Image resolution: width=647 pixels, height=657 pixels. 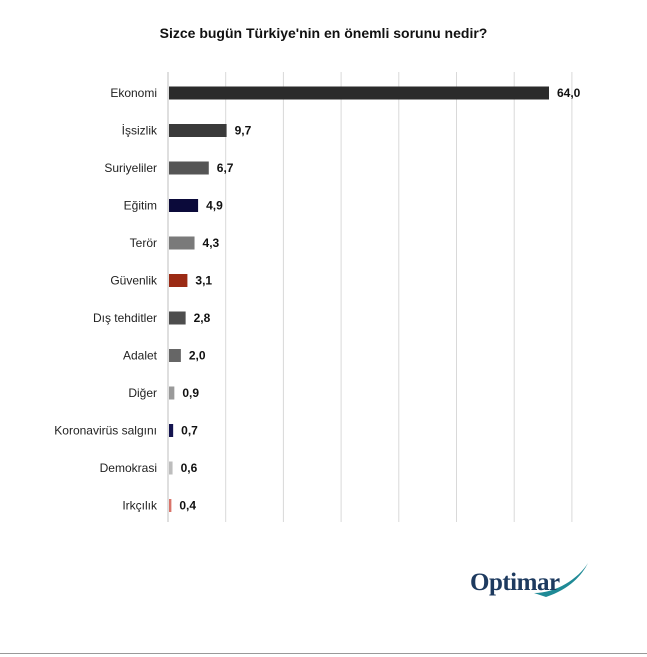 I want to click on category-label: Demokrasi, so click(x=128, y=468).